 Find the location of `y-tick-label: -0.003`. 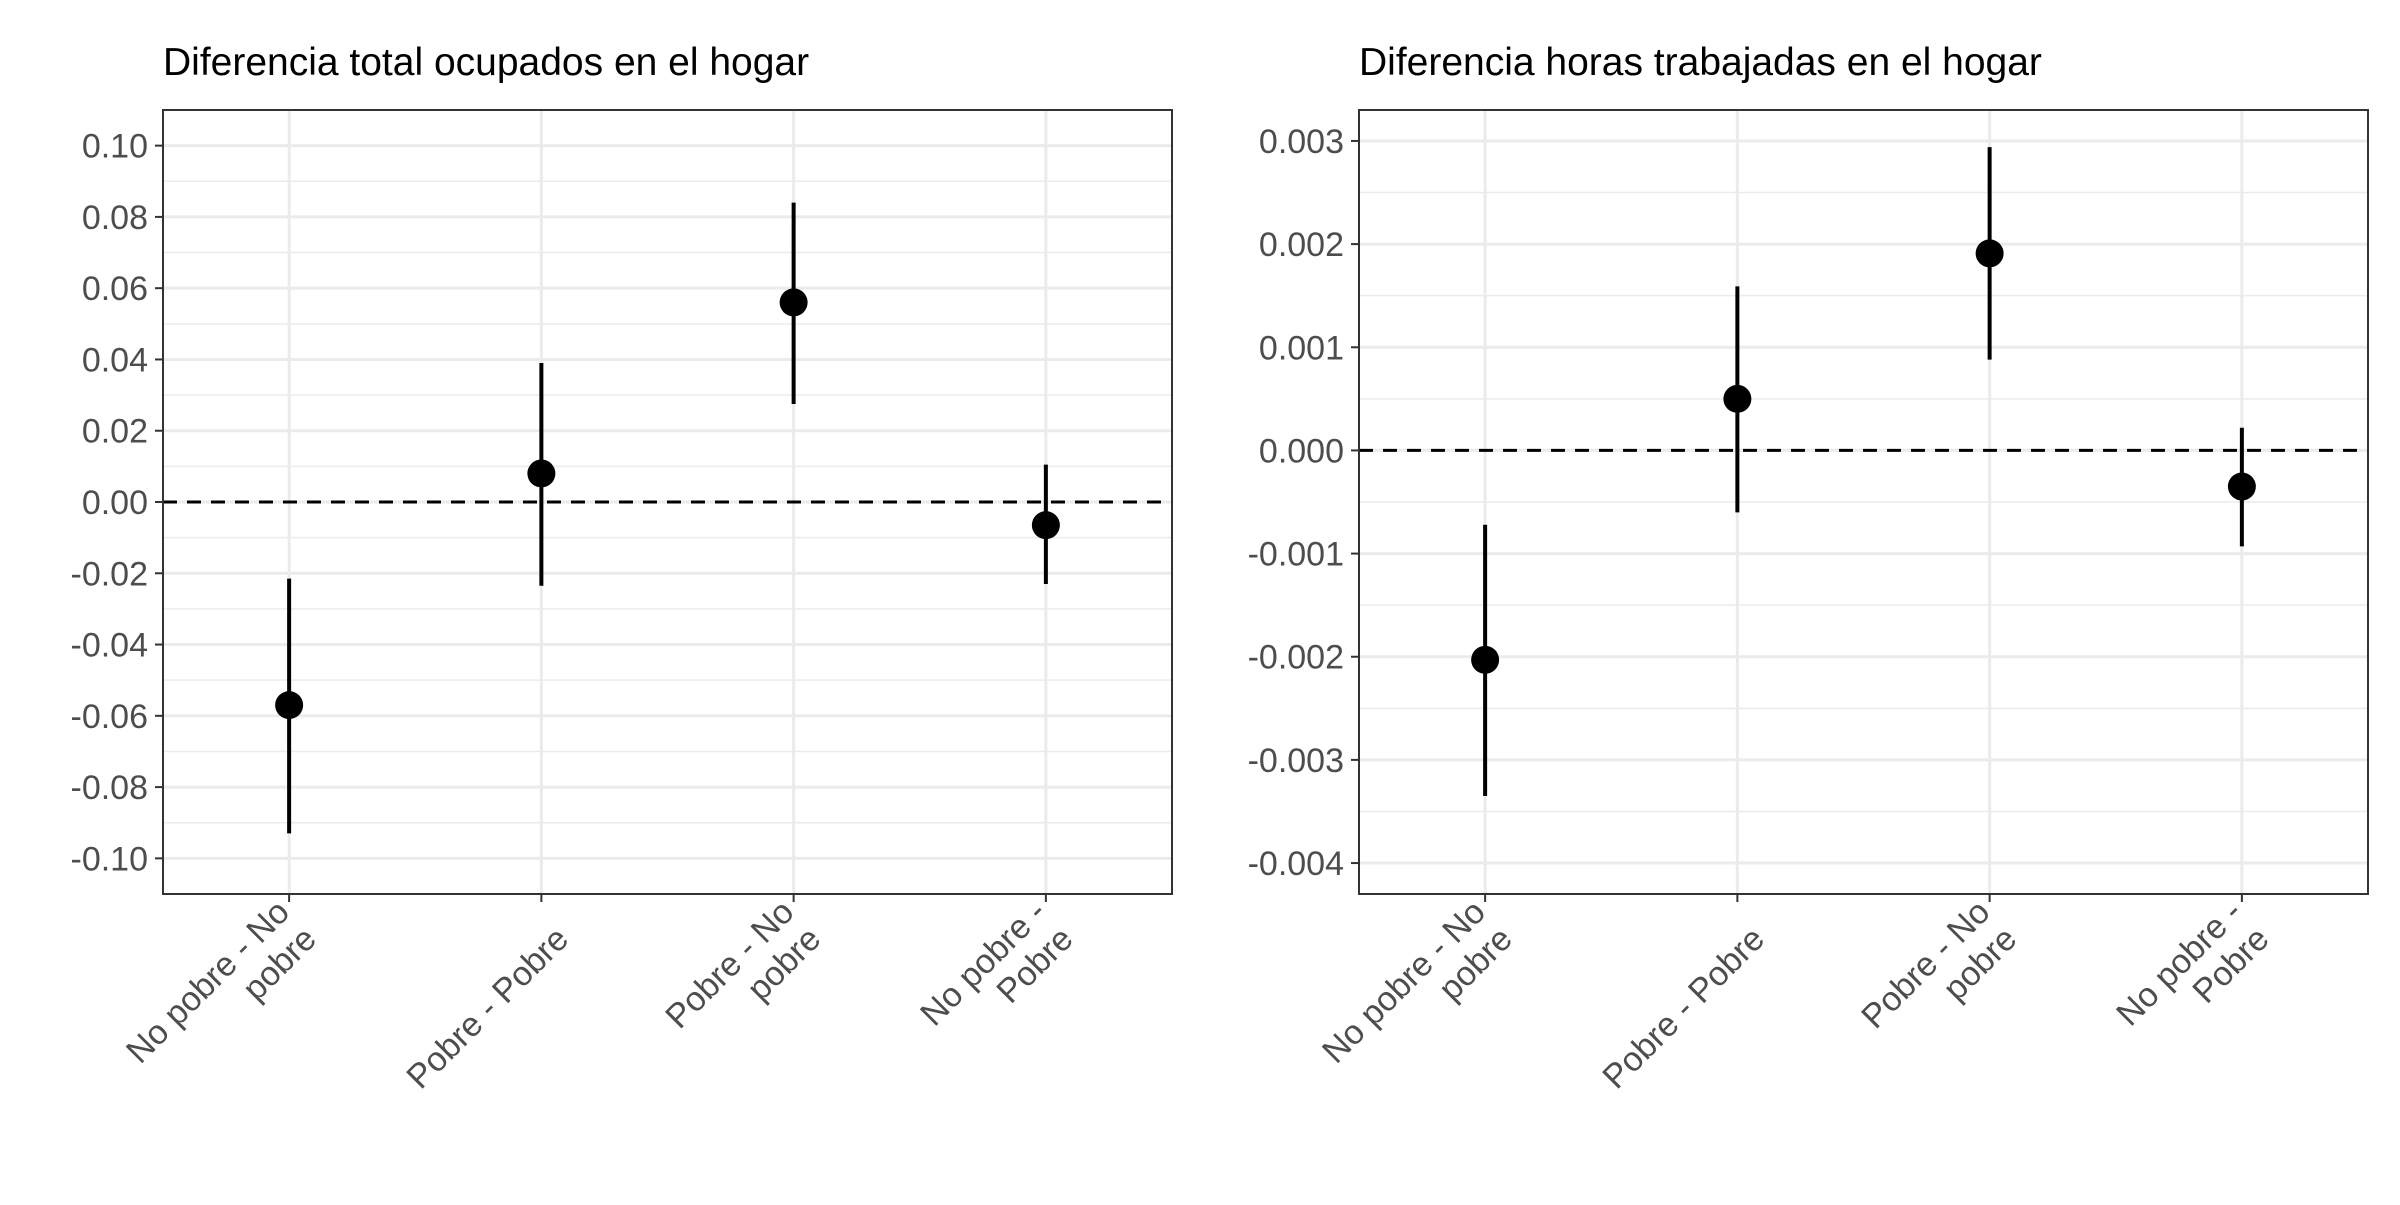

y-tick-label: -0.003 is located at coordinates (1296, 761).